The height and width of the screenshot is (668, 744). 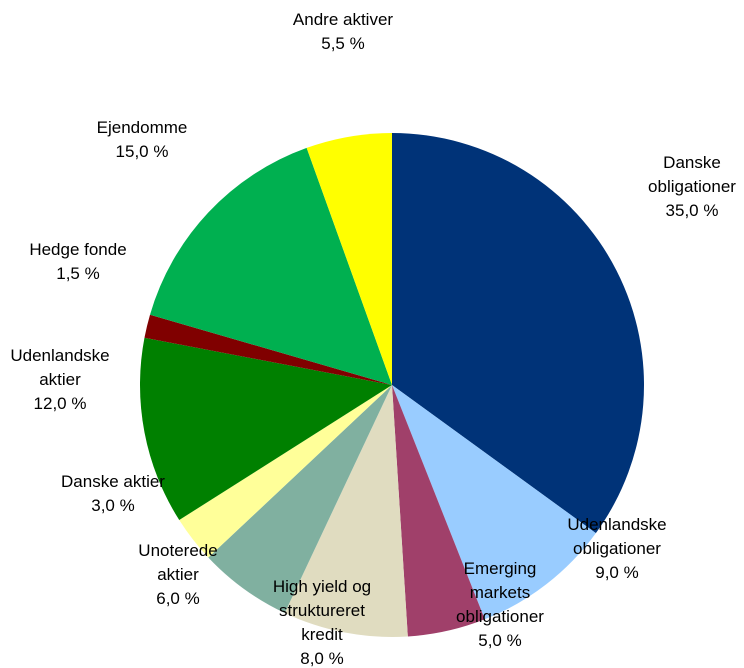 What do you see at coordinates (78, 249) in the screenshot?
I see `category-label: Hedge fonde` at bounding box center [78, 249].